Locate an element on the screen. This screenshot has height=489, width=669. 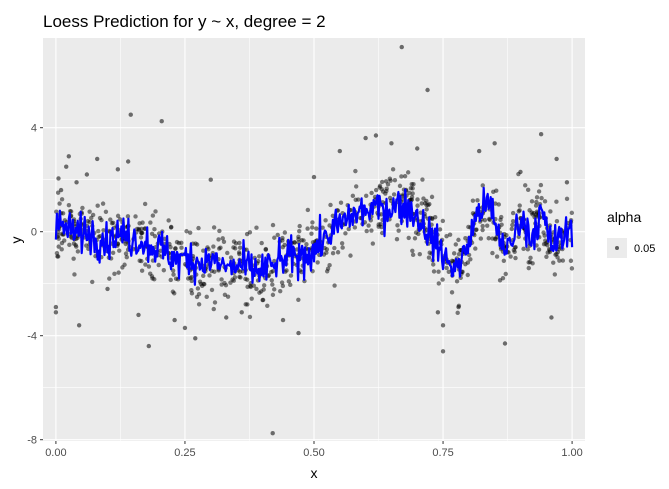
y-tick-label: 0 is located at coordinates (34, 233).